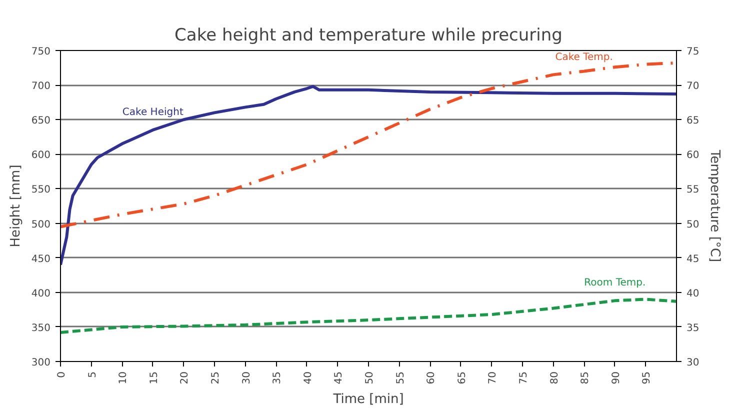  What do you see at coordinates (693, 156) in the screenshot?
I see `y2-tick-label: 60` at bounding box center [693, 156].